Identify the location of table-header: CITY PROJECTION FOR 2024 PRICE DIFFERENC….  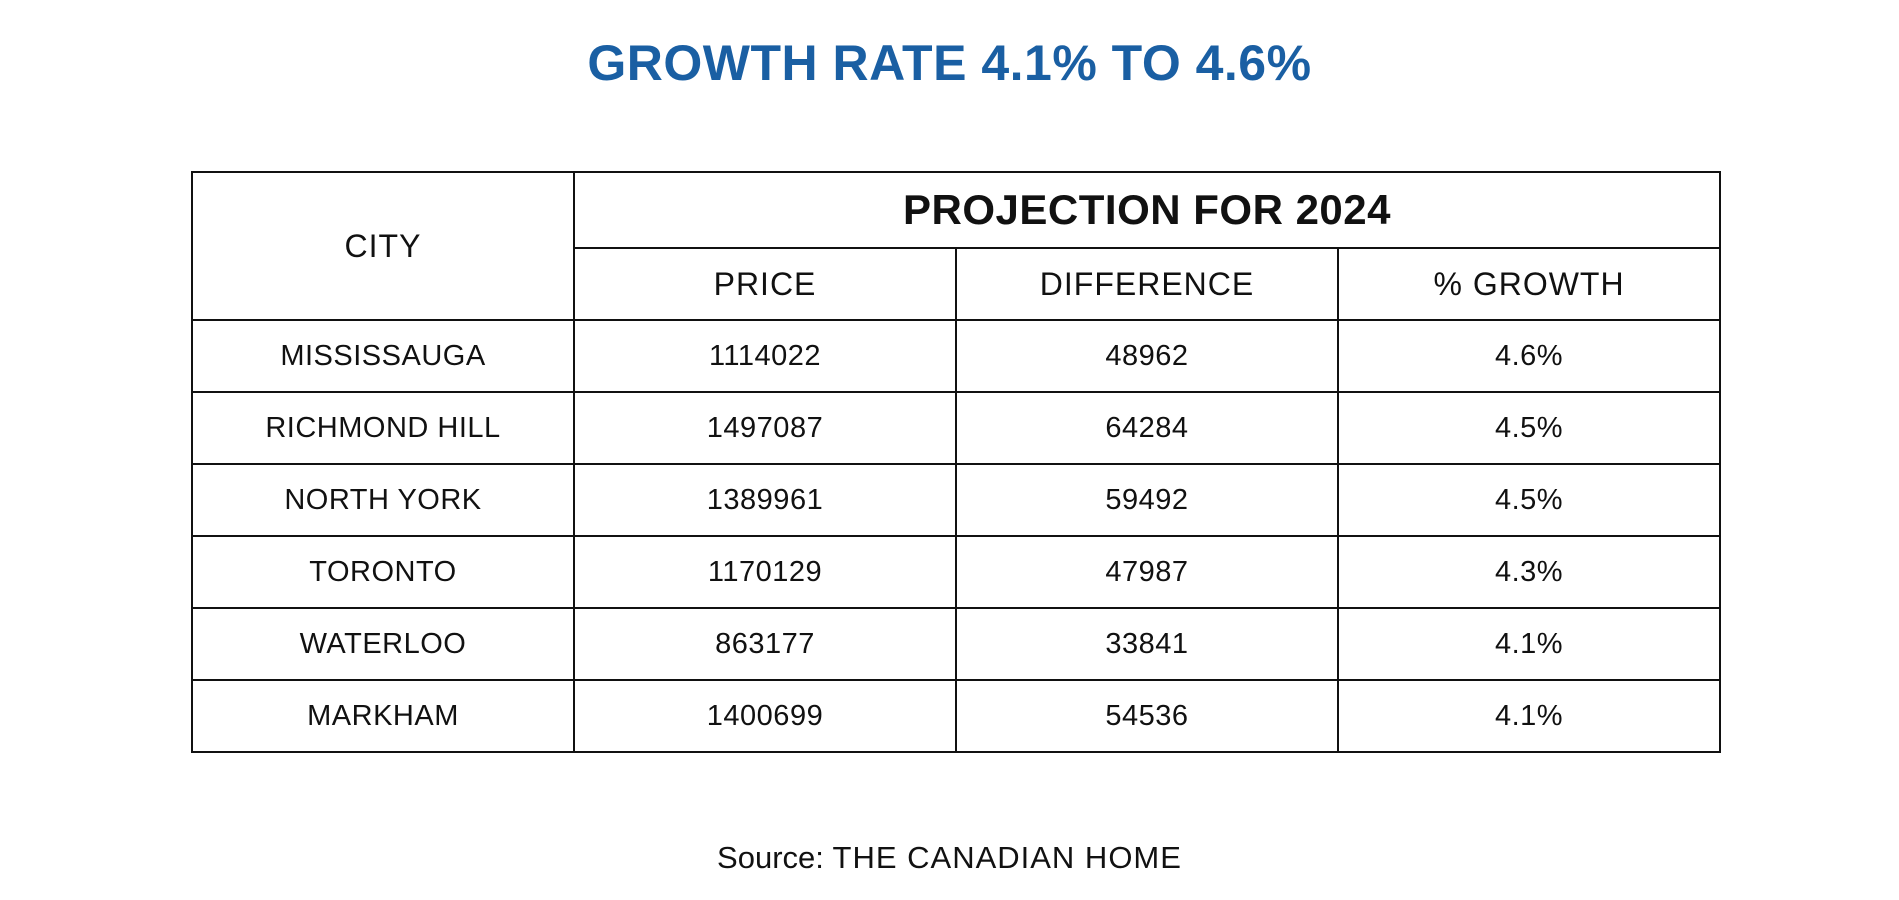
(956, 246).